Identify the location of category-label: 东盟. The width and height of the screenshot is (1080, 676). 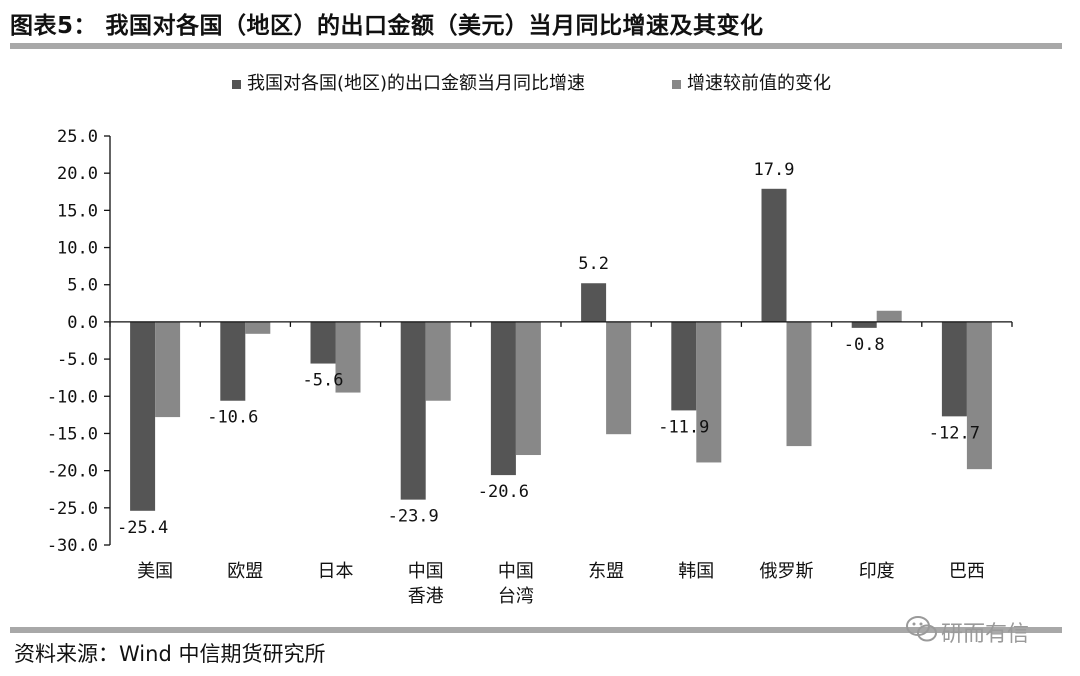
(606, 571).